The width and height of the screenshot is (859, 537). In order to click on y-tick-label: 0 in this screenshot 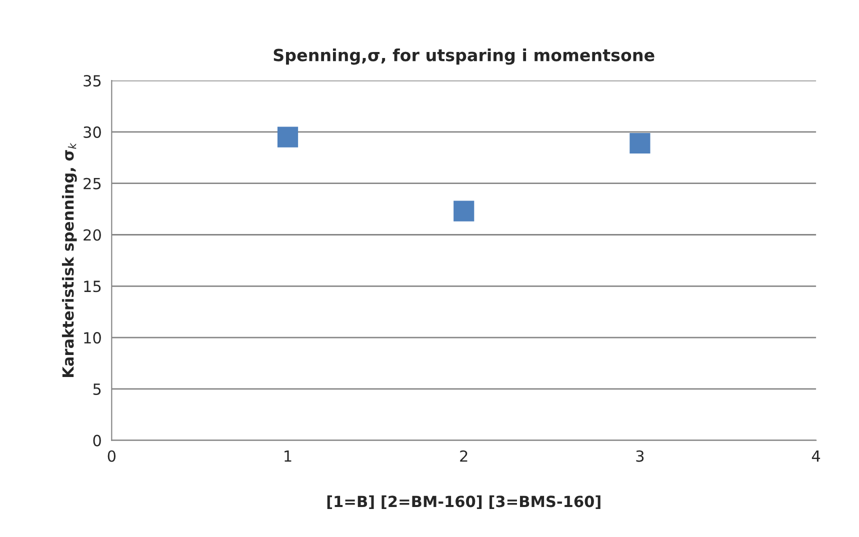, I will do `click(97, 440)`.